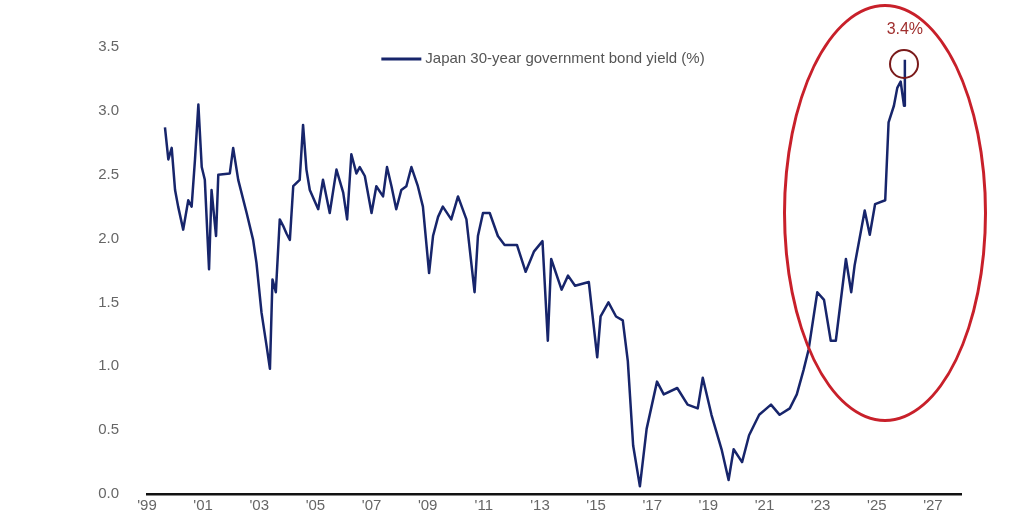  Describe the element at coordinates (108, 301) in the screenshot. I see `y-tick-label: 1.5` at that location.